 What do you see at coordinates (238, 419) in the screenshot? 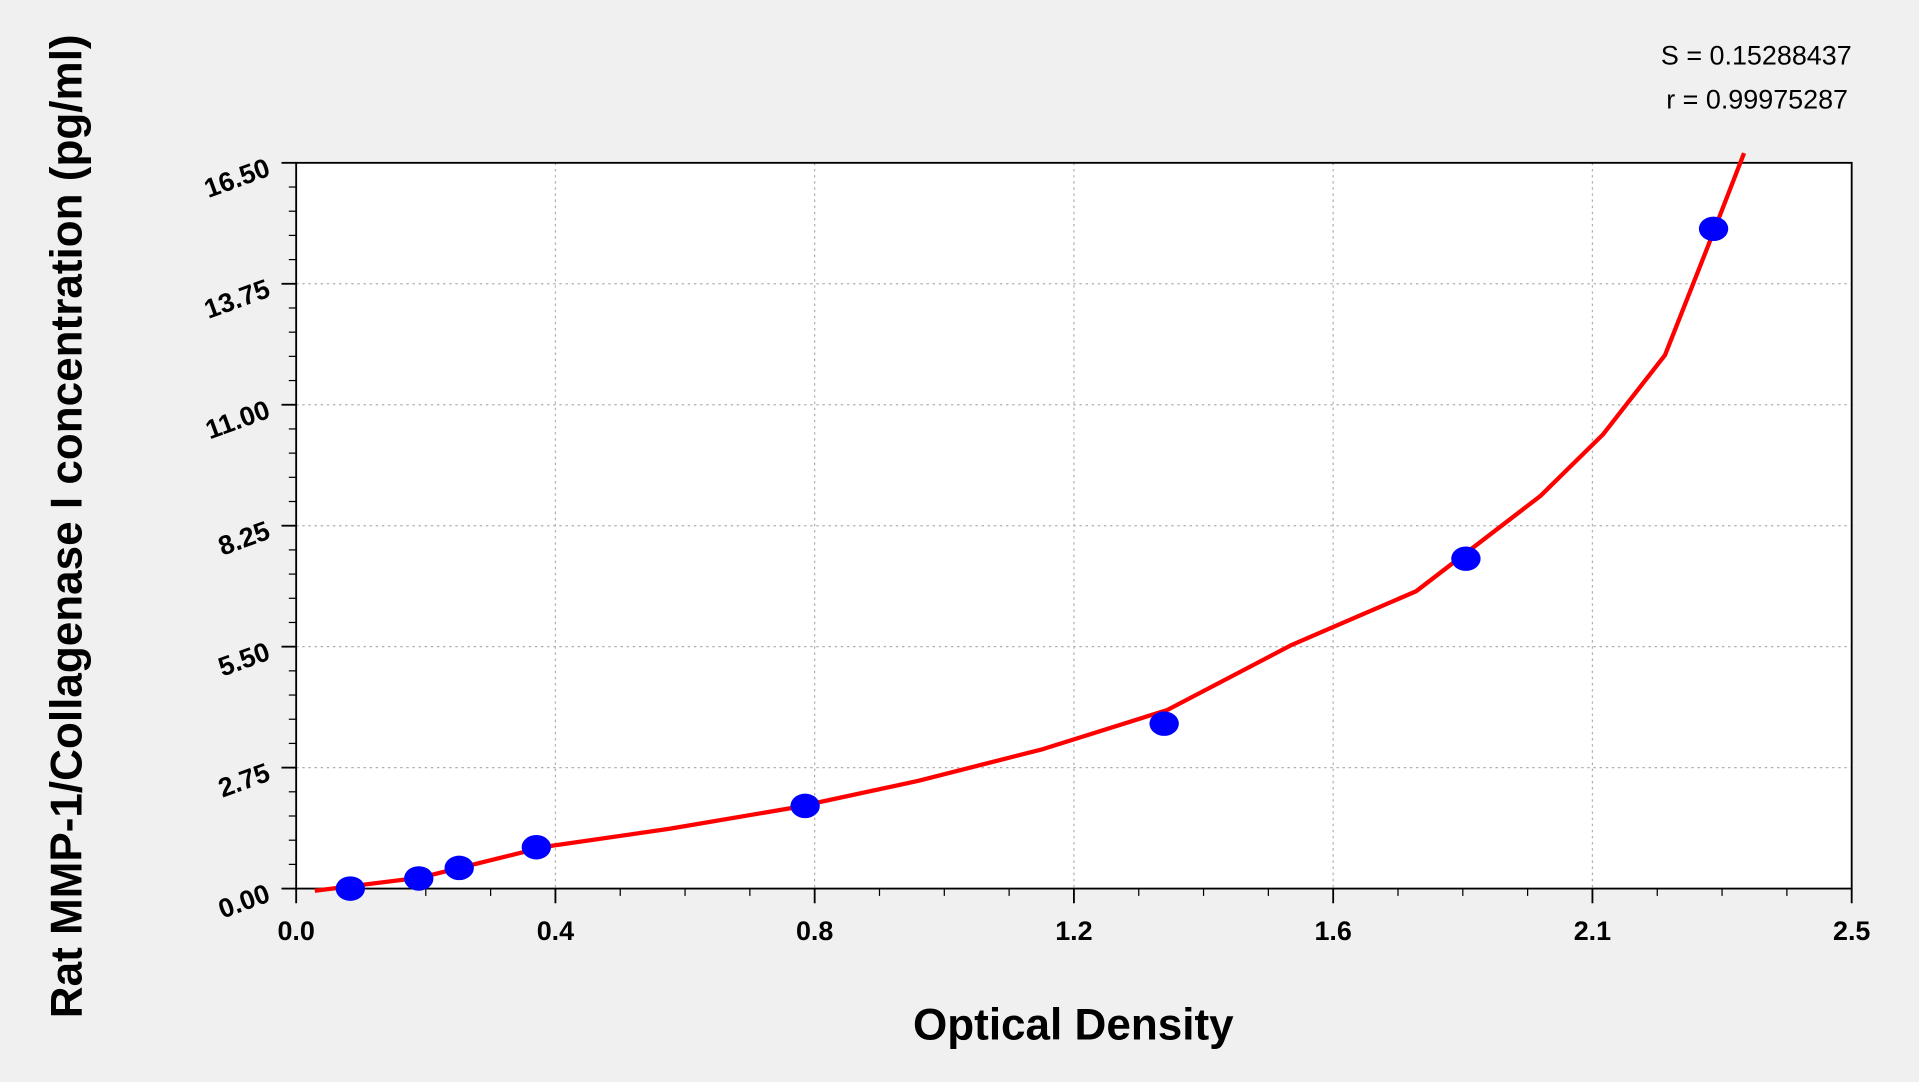
I see `y-tick-label: 11.00` at bounding box center [238, 419].